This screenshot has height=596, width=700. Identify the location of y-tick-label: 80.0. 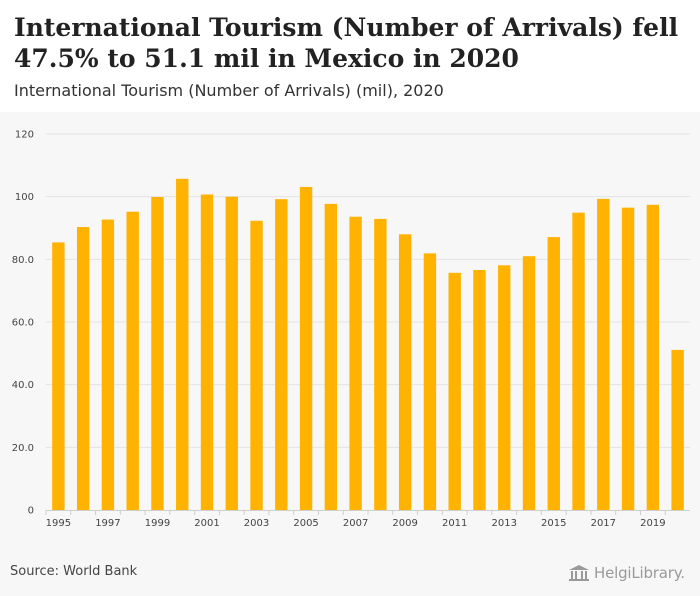
(23, 260).